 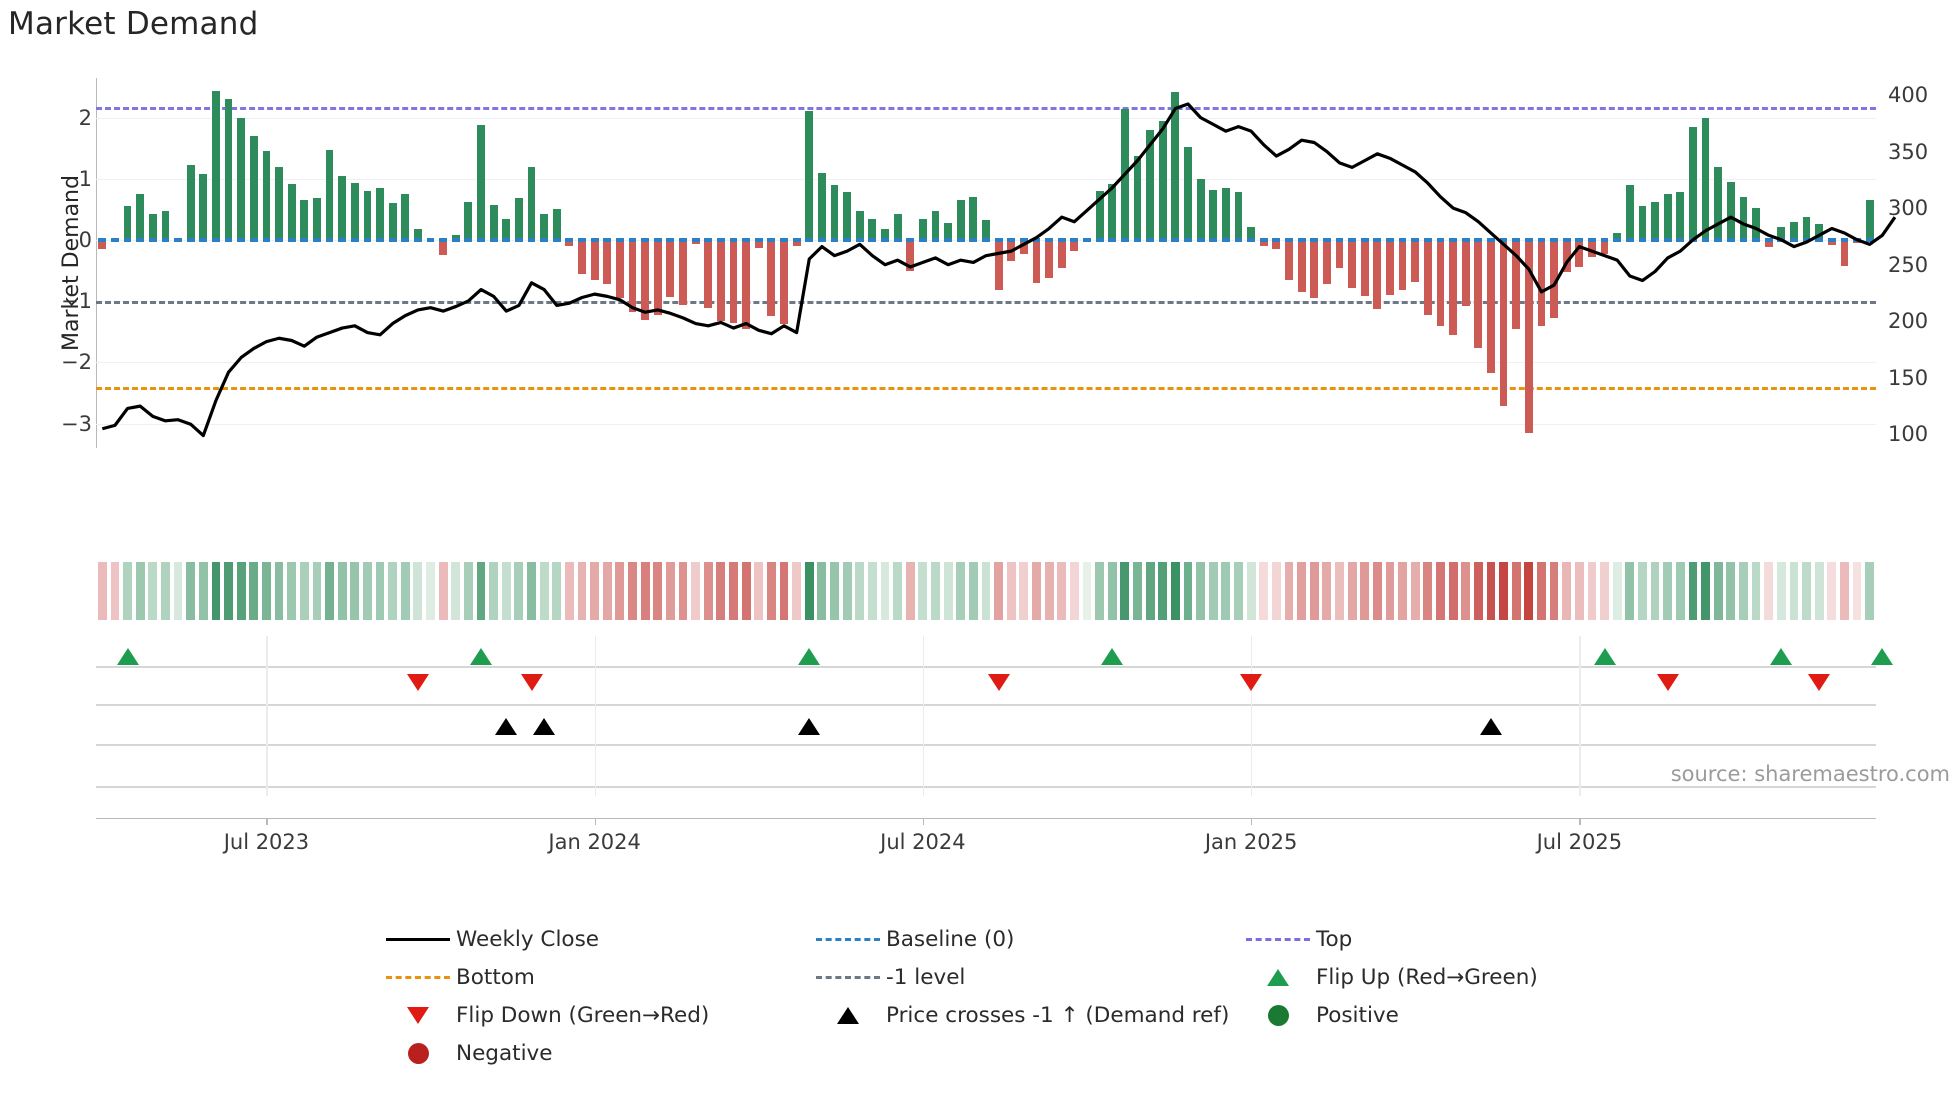 I want to click on y2-tick-label: 200, so click(x=1908, y=321).